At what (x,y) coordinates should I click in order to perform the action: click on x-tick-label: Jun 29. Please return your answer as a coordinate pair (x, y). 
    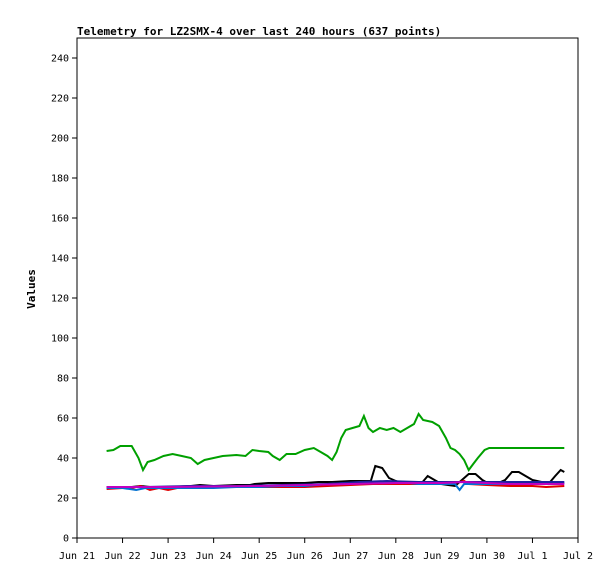
    Looking at the image, I should click on (441, 556).